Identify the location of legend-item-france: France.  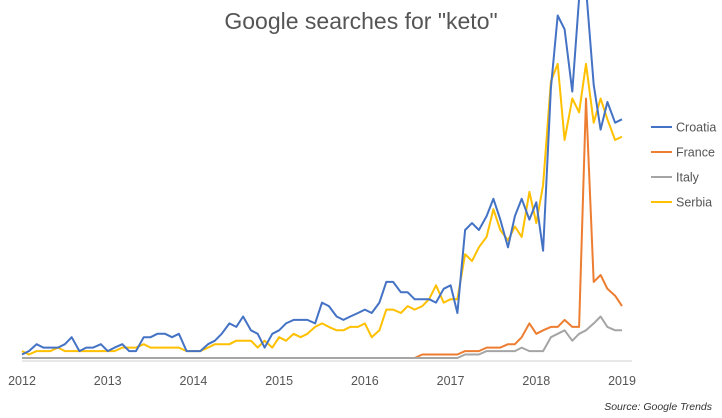
(683, 153).